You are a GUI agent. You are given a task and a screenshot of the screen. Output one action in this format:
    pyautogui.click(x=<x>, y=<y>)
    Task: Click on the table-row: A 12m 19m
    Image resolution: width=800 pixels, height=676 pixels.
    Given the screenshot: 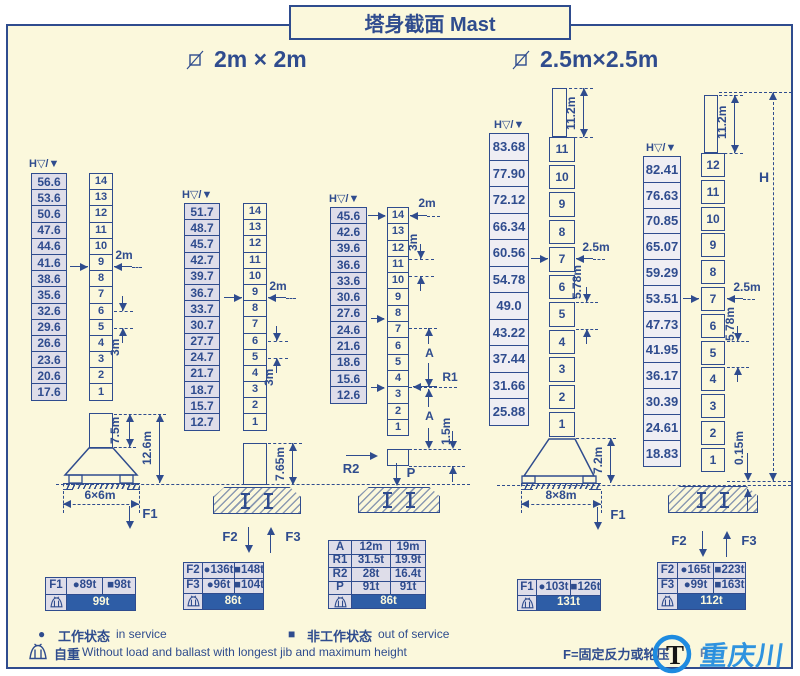 What is the action you would take?
    pyautogui.click(x=377, y=547)
    